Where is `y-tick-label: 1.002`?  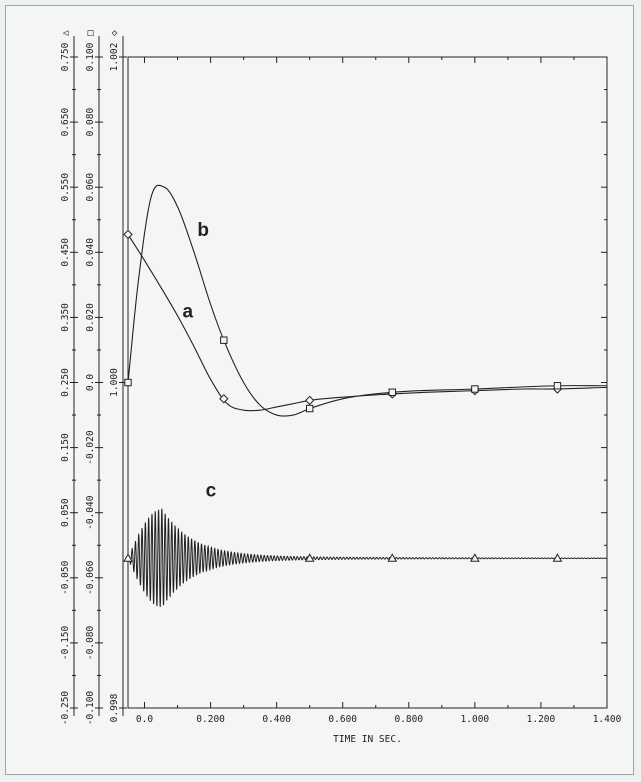 y-tick-label: 1.002 is located at coordinates (114, 57).